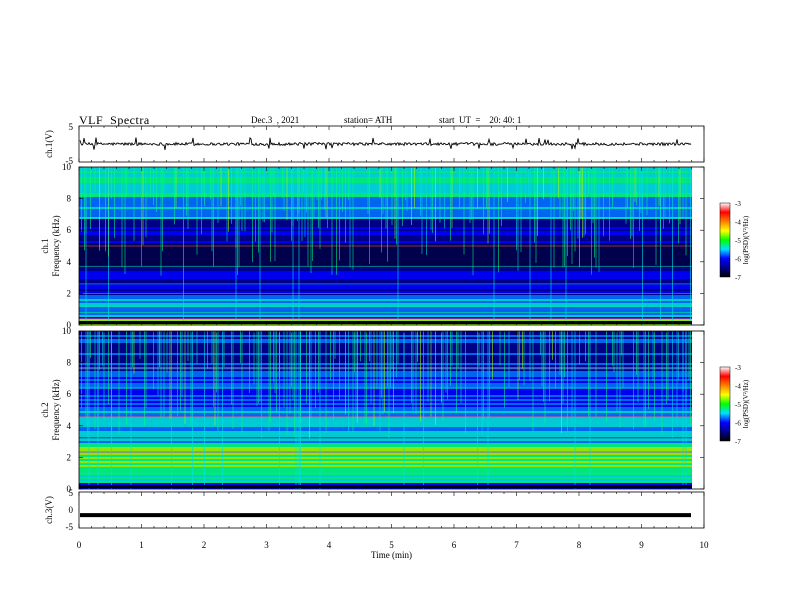  What do you see at coordinates (45, 245) in the screenshot?
I see `ch1-spec-ylabel-channel: ch.1` at bounding box center [45, 245].